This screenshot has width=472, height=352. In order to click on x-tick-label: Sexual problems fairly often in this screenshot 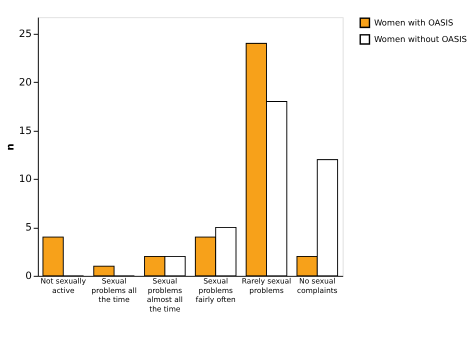, I will do `click(216, 290)`.